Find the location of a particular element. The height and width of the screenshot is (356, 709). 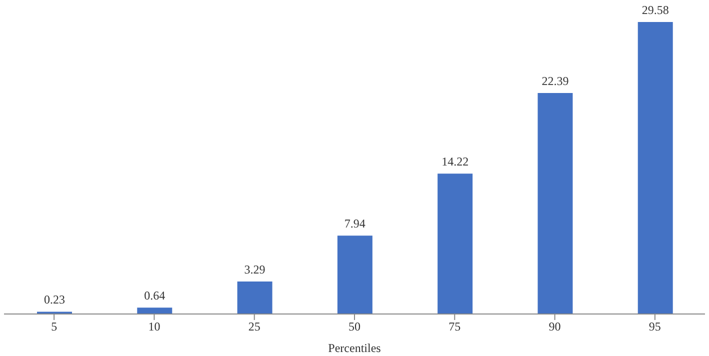

data-label: 0.64 is located at coordinates (155, 295).